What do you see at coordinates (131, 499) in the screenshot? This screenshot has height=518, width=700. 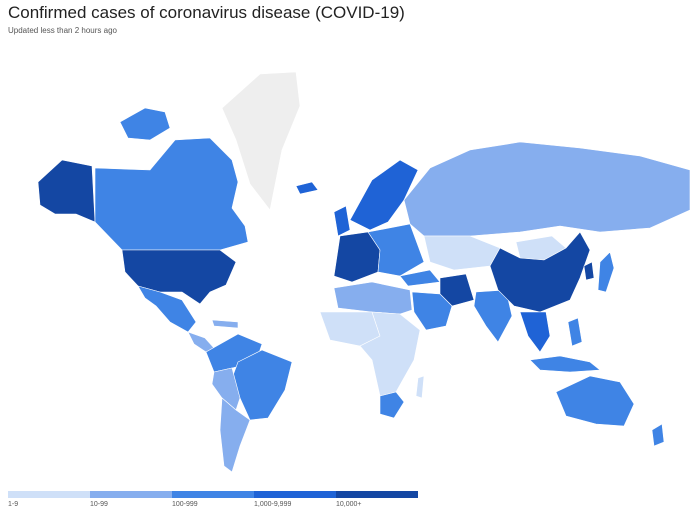 I see `legend-item-10-99: 10-99` at bounding box center [131, 499].